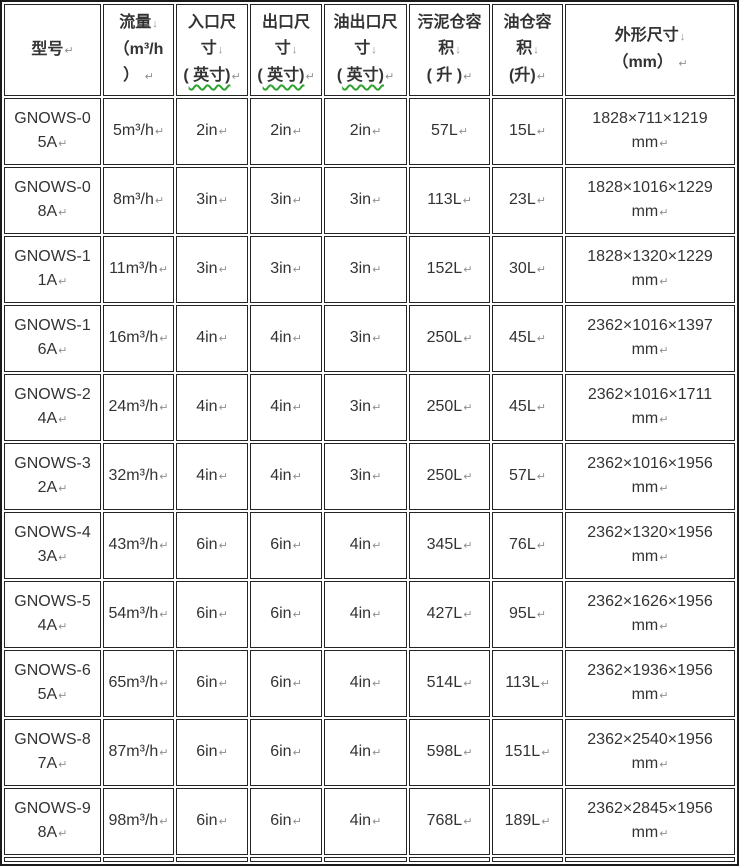 The image size is (739, 867). What do you see at coordinates (365, 131) in the screenshot?
I see `cell-oil-outlet-size: 2in↵` at bounding box center [365, 131].